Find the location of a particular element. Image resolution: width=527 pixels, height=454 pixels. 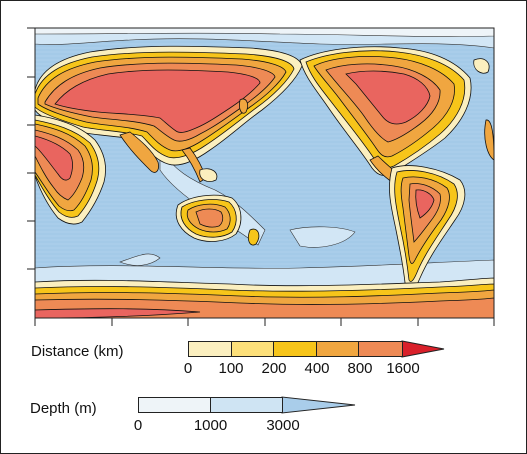

south-america is located at coordinates (427, 229).